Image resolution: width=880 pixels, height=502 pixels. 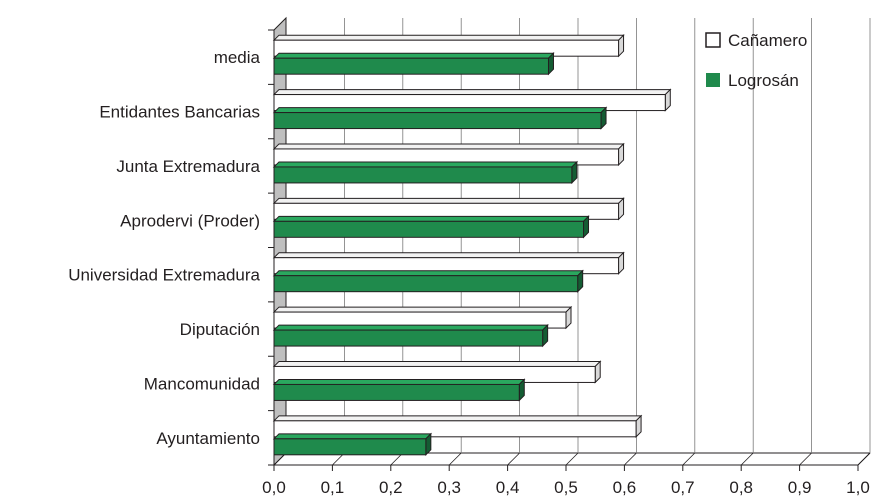 What do you see at coordinates (741, 487) in the screenshot?
I see `x-tick-label: 0,8` at bounding box center [741, 487].